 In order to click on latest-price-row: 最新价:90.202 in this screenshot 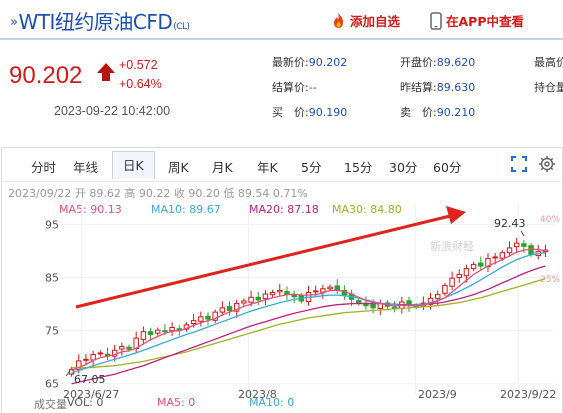, I will do `click(310, 62)`.